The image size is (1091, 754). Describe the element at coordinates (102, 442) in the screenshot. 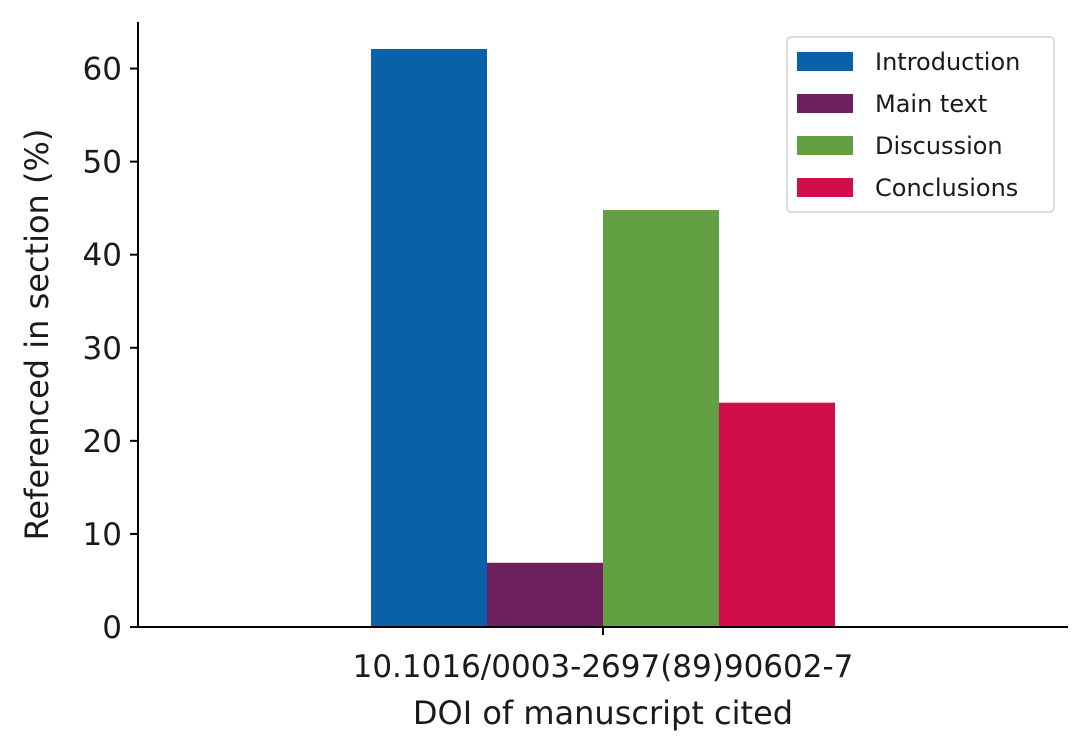

I see `y-tick-label: 20` at that location.